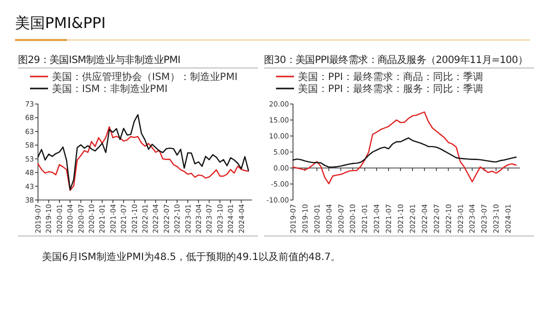 The width and height of the screenshot is (550, 309). Describe the element at coordinates (60, 23) in the screenshot. I see `text: 美国PMI&PPI` at that location.